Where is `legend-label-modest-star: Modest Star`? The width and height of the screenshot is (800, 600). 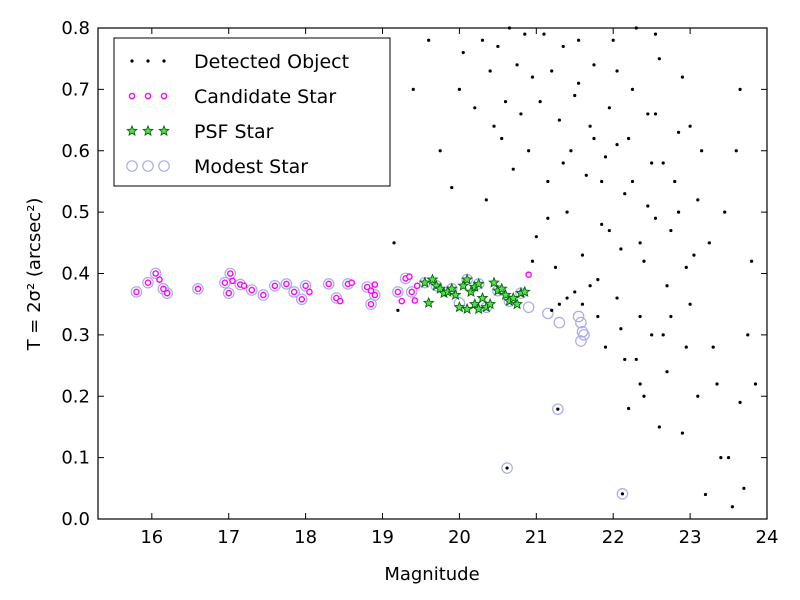
legend-label-modest-star: Modest Star is located at coordinates (251, 167).